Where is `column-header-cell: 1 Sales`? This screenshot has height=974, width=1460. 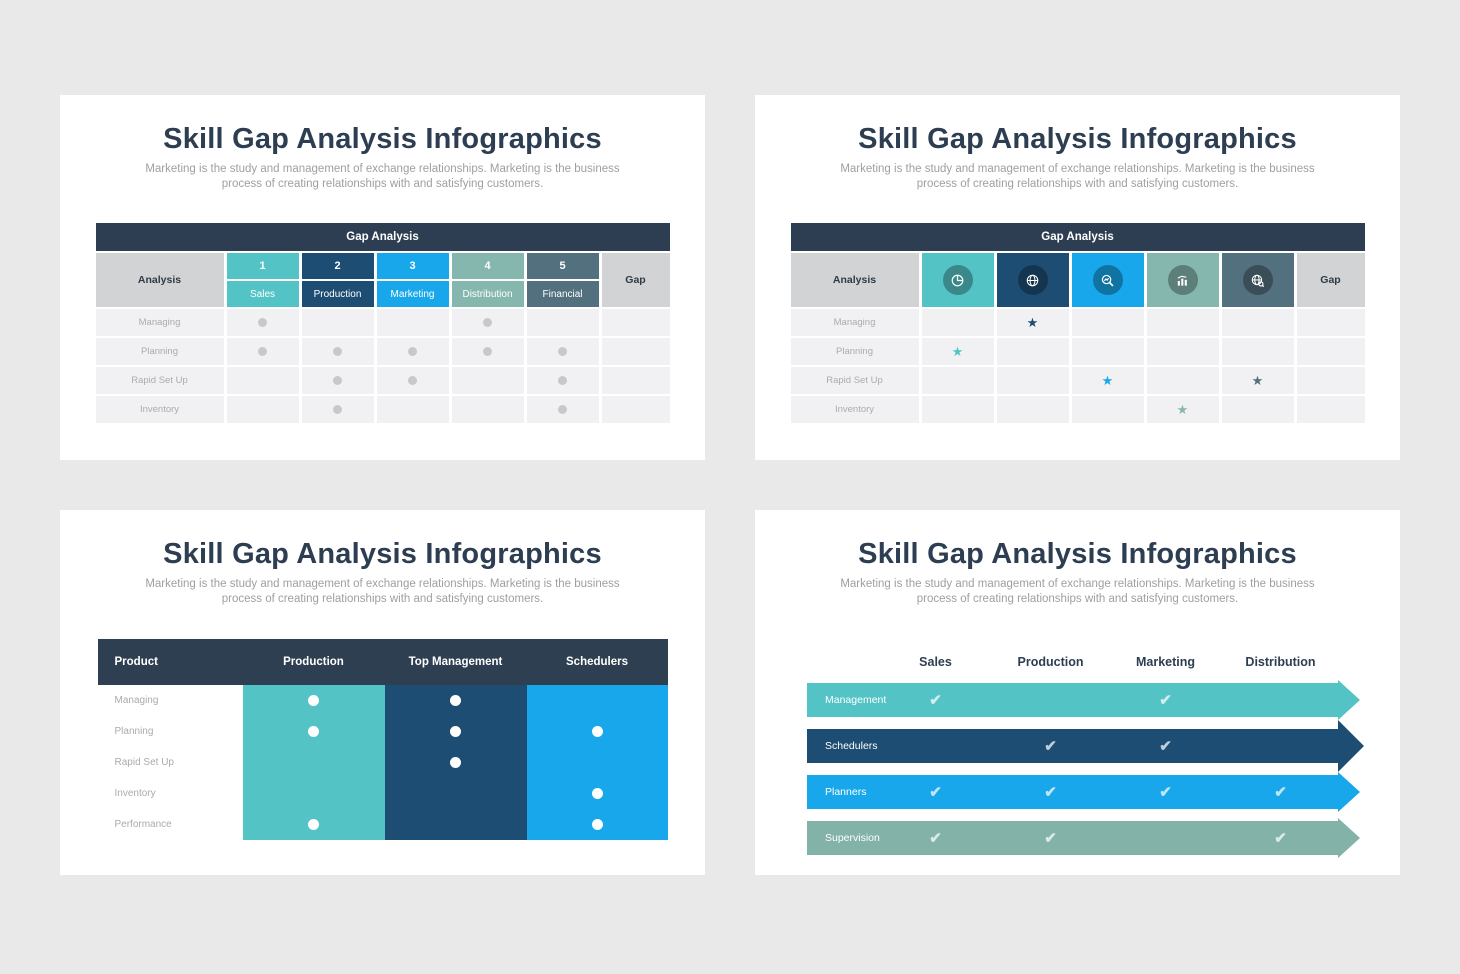
column-header-cell: 1 Sales is located at coordinates (262, 280).